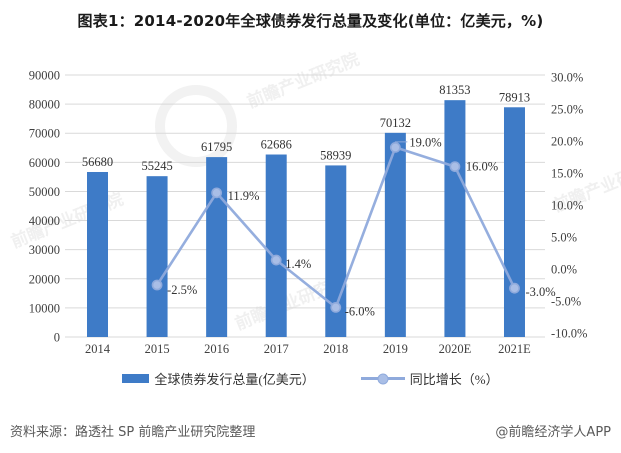  Describe the element at coordinates (454, 379) in the screenshot. I see `legend-line-label: 同比增长（%）` at that location.